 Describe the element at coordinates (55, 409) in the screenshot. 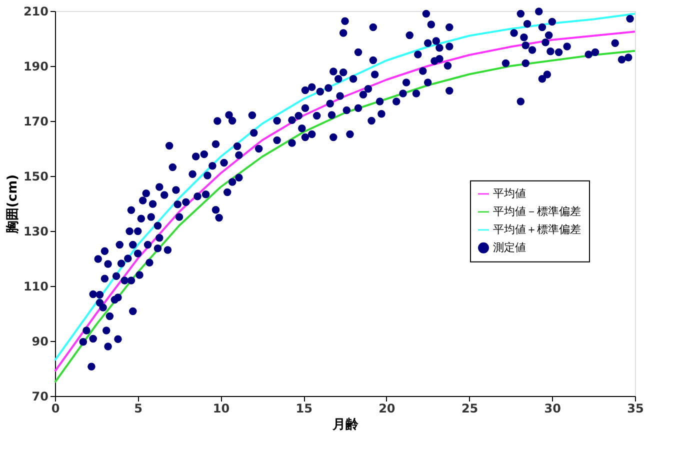

I see `x-tick-label: 0` at that location.